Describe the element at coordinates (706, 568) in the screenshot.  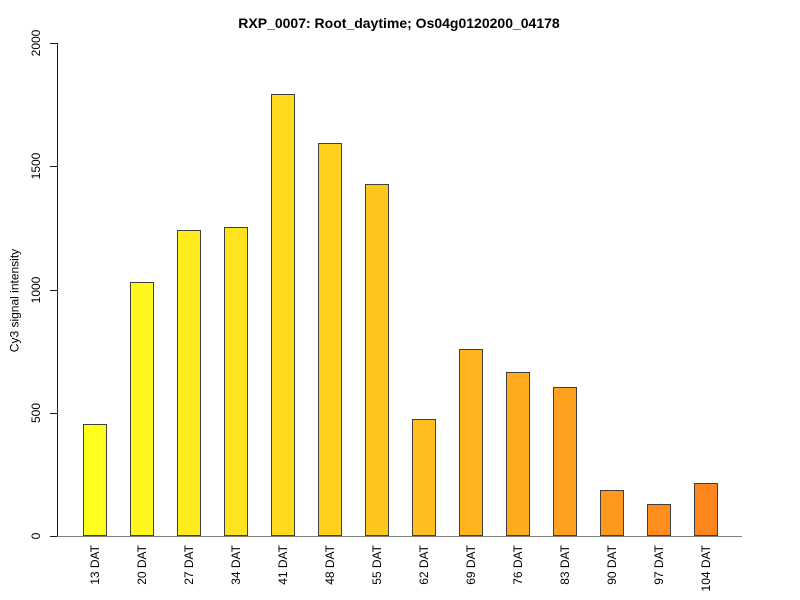
I see `x-category-label: 104 DAT` at that location.